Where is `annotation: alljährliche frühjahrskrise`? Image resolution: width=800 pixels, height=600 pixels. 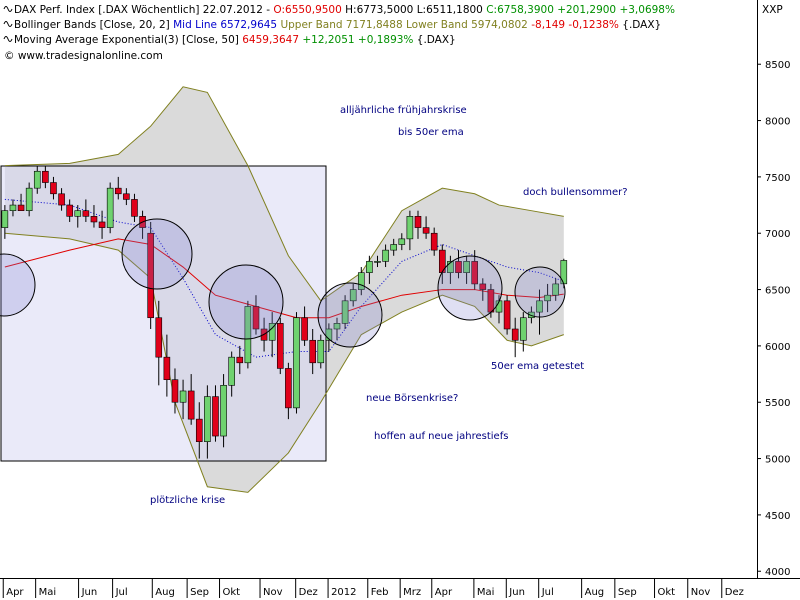 annotation: alljährliche frühjahrskrise is located at coordinates (403, 110).